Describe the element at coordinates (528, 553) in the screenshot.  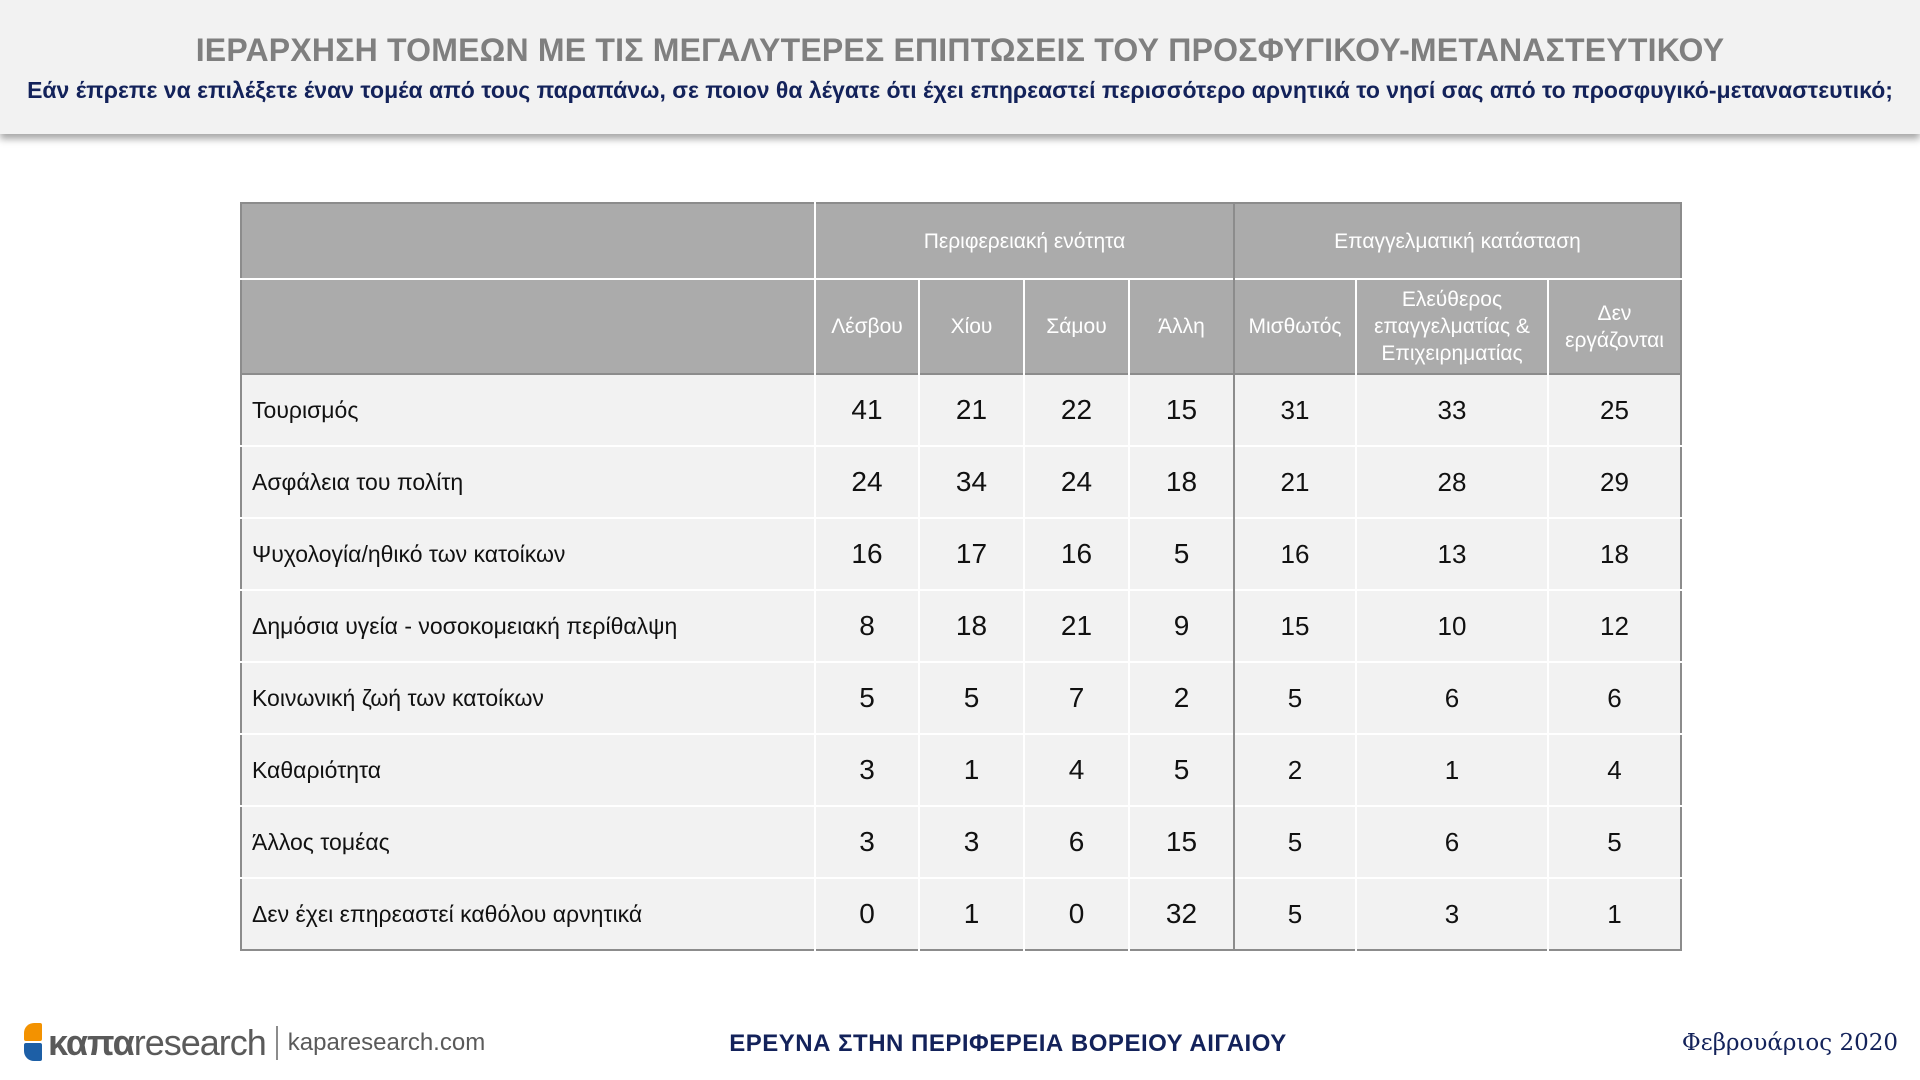
I see `row-label: Ψυχολογία/ηθικό των κατοίκων` at that location.